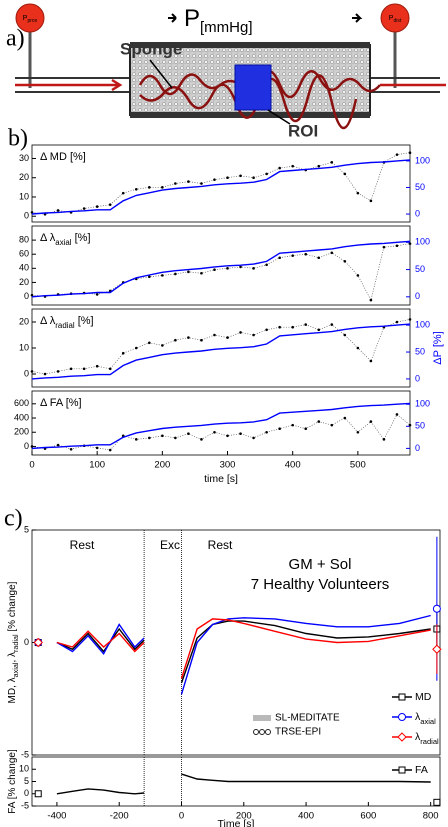 The height and width of the screenshot is (827, 448). I want to click on text: Δ MD [%], so click(63, 157).